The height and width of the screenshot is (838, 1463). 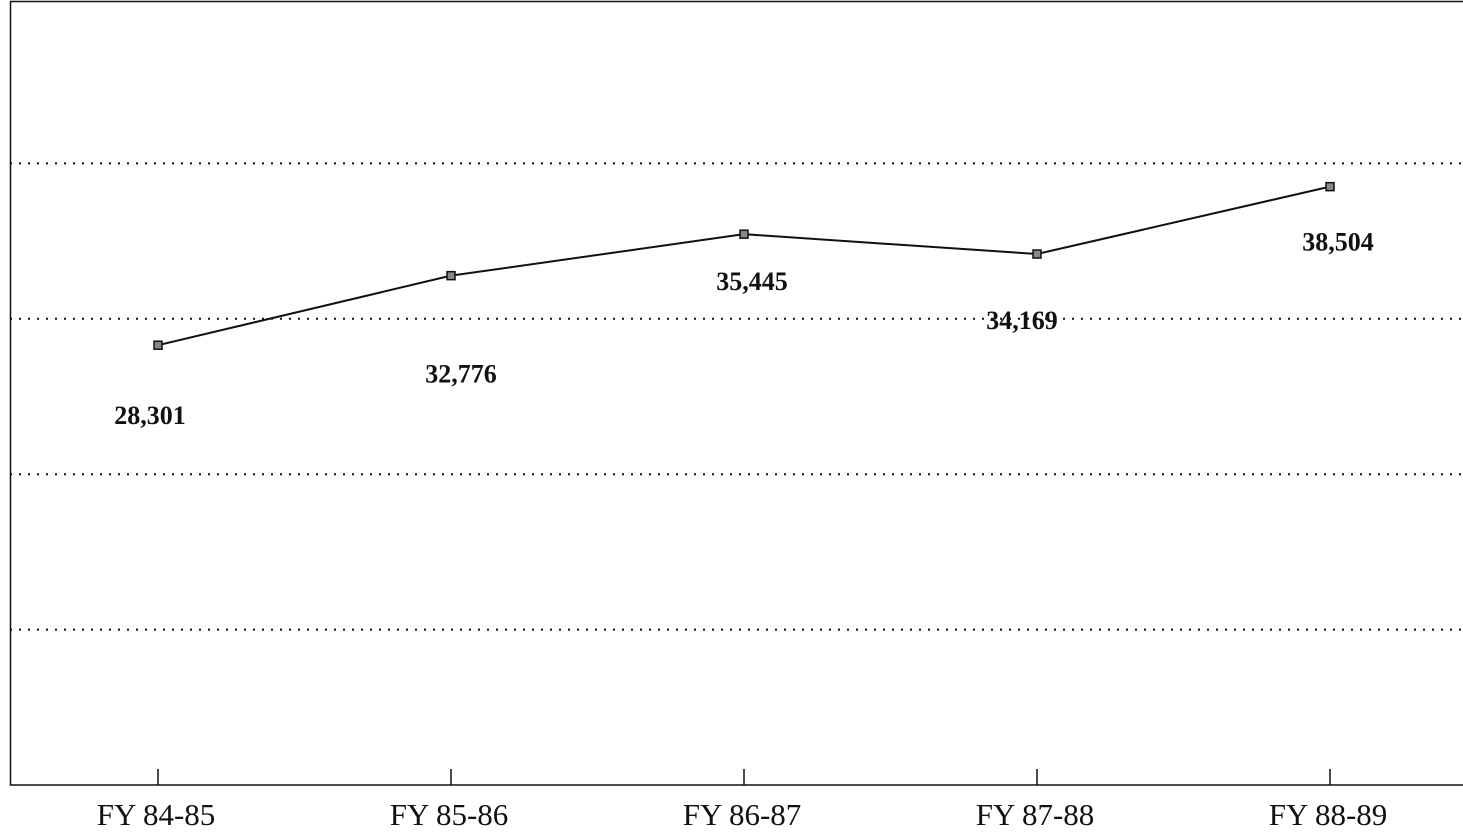 I want to click on x-tick-label: FY 88-89, so click(x=1328, y=814).